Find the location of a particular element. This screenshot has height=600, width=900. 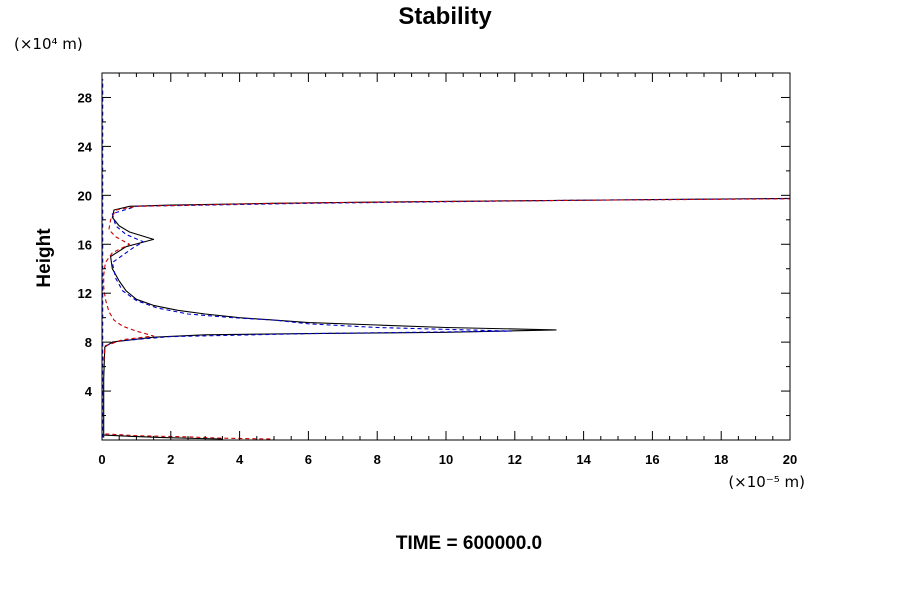

x-tick-label: 0 is located at coordinates (101, 459).